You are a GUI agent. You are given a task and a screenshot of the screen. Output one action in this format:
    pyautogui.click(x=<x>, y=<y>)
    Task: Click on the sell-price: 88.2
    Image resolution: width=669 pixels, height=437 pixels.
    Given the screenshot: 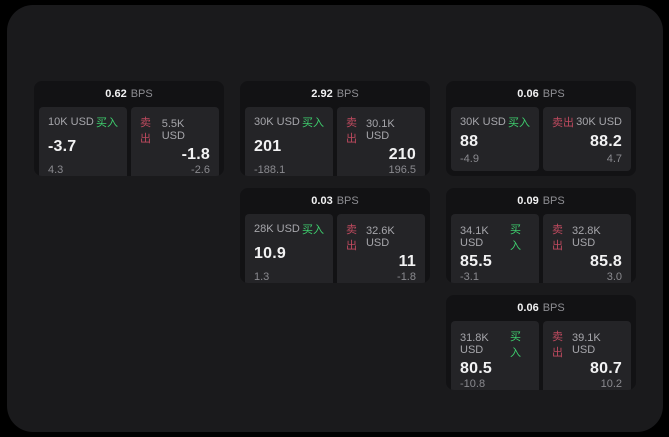 What is the action you would take?
    pyautogui.click(x=606, y=141)
    